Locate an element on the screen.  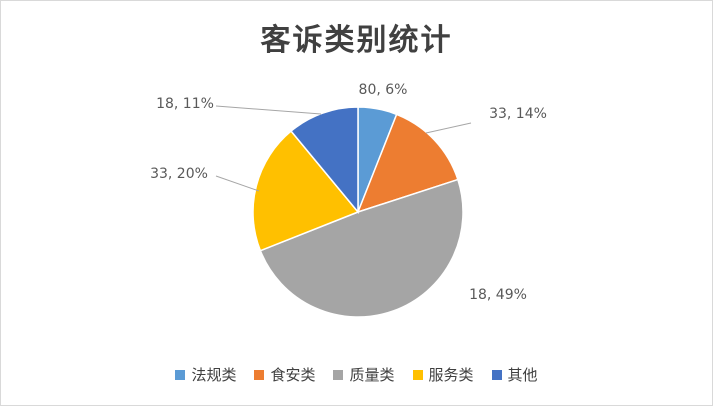
legend-label: 质量类 is located at coordinates (372, 375).